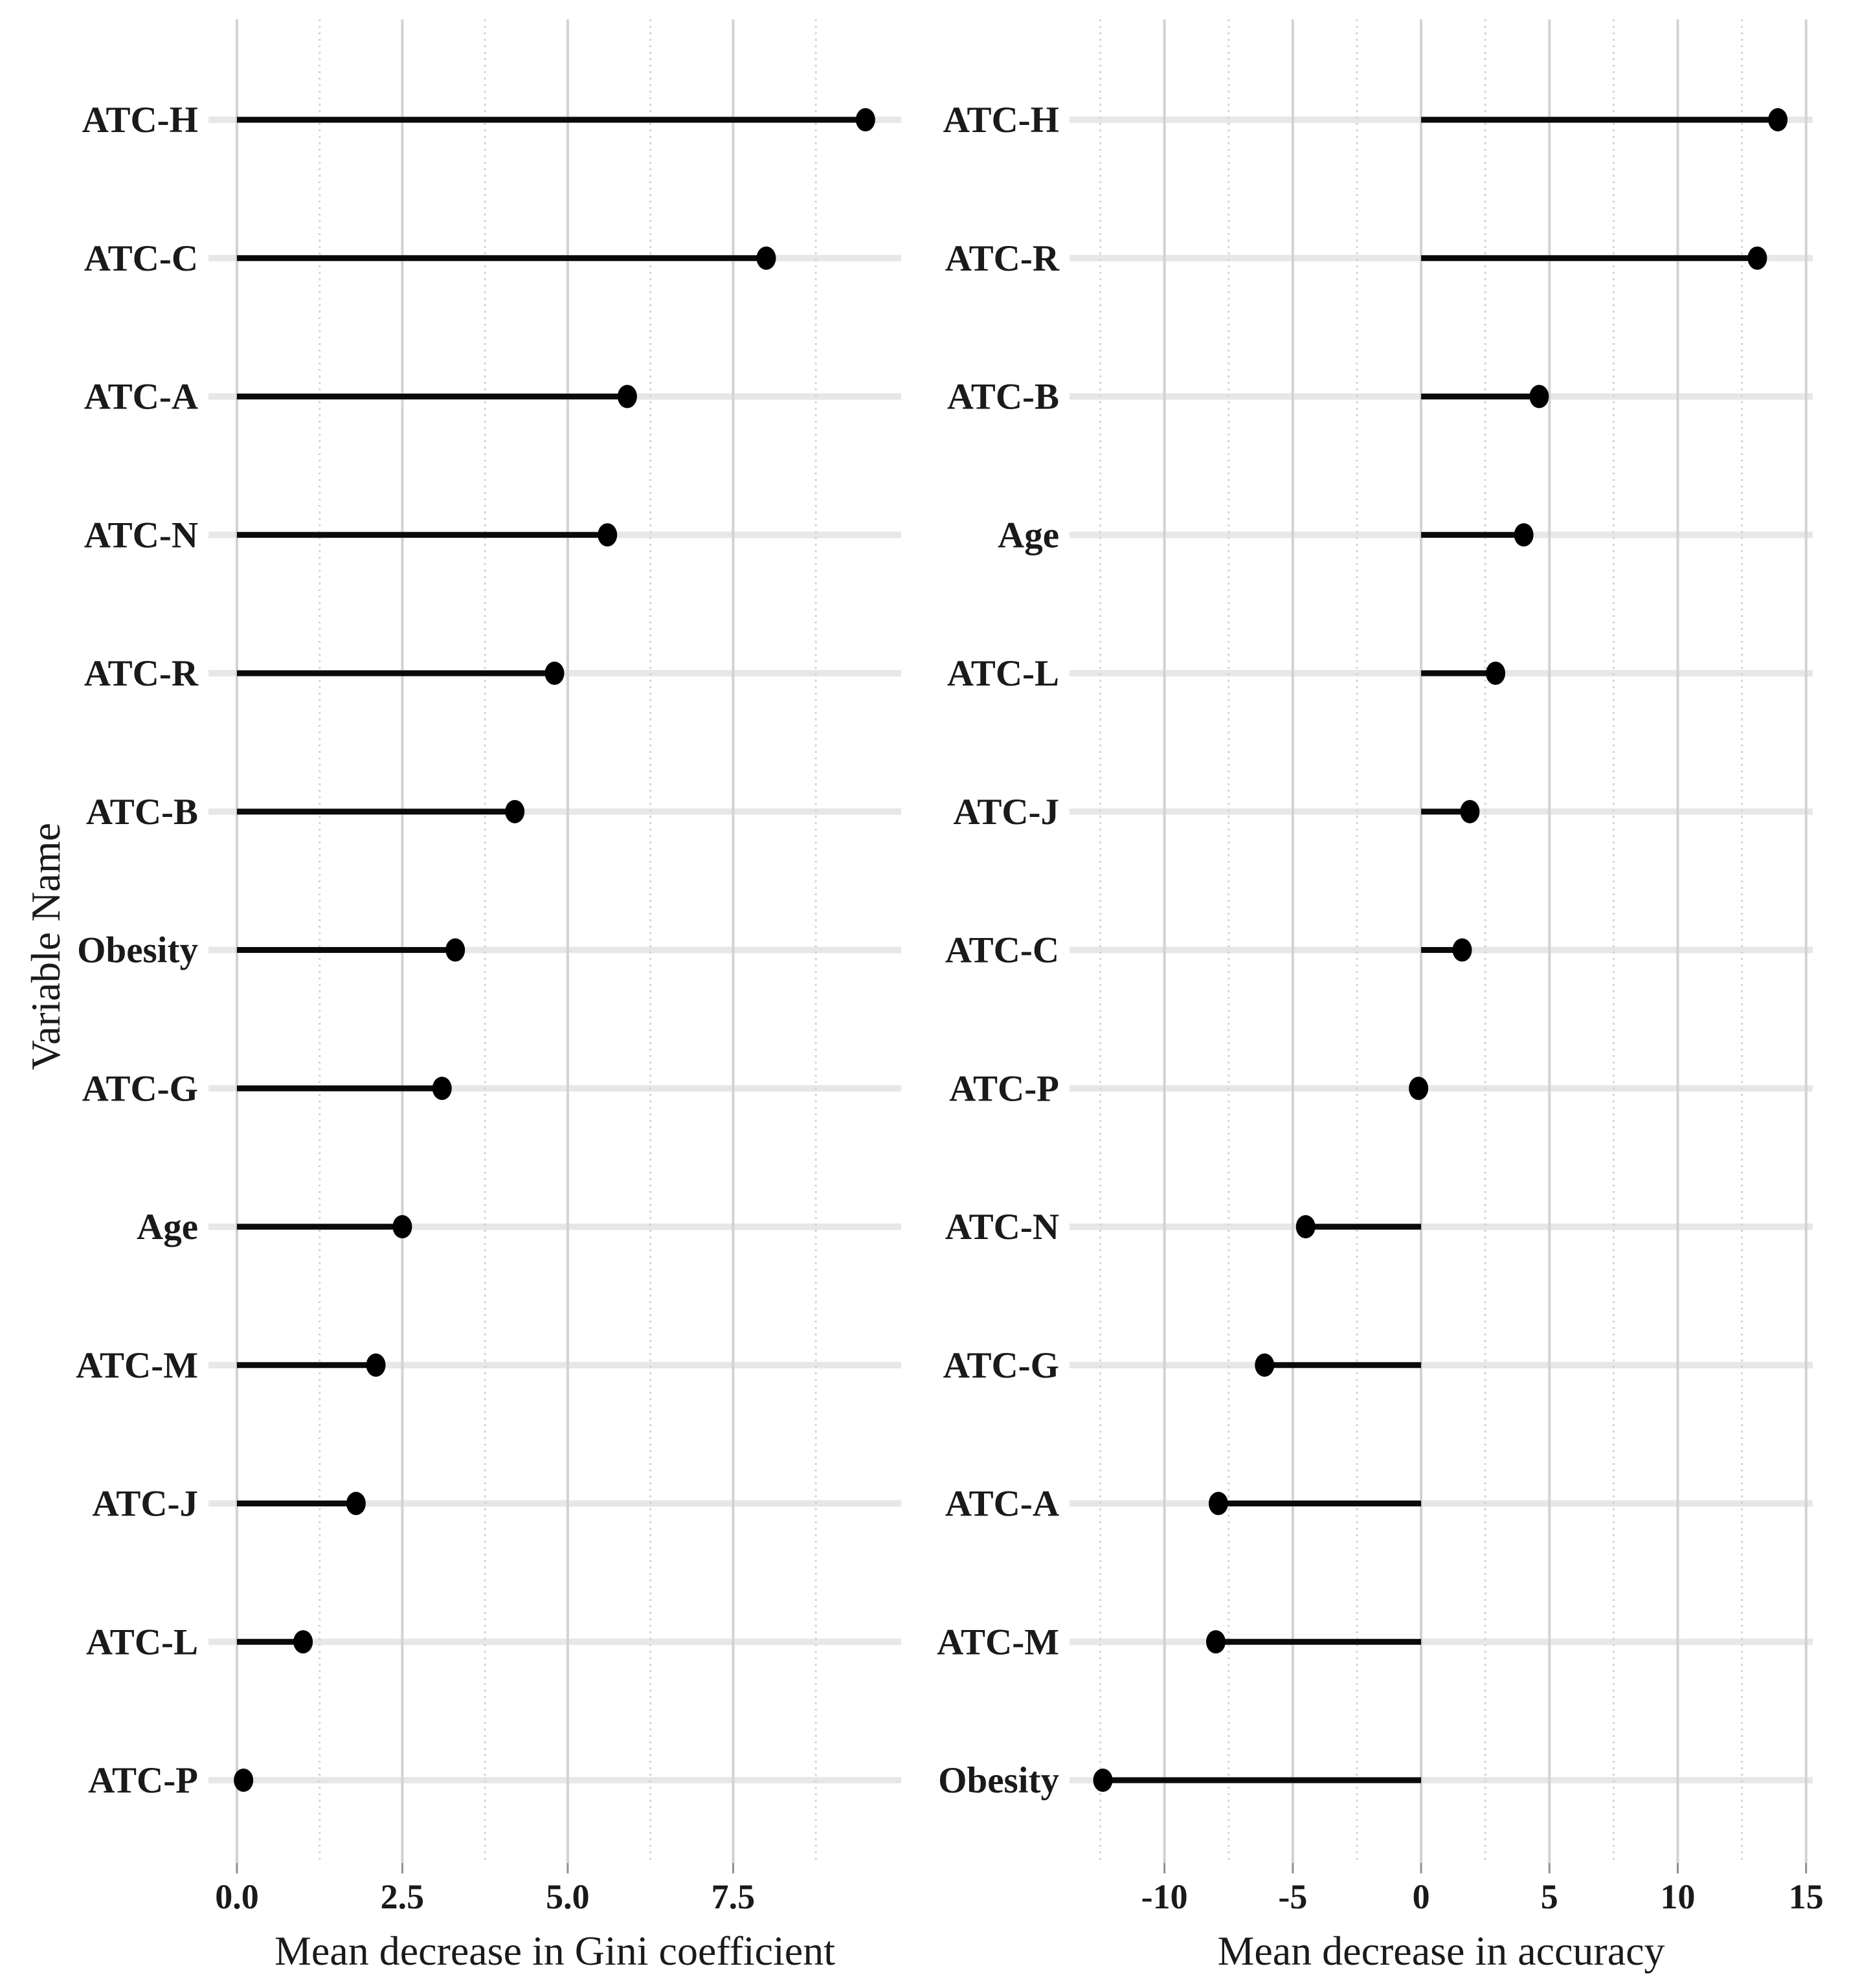  Describe the element at coordinates (1549, 1896) in the screenshot. I see `x-tick-label: 5` at that location.